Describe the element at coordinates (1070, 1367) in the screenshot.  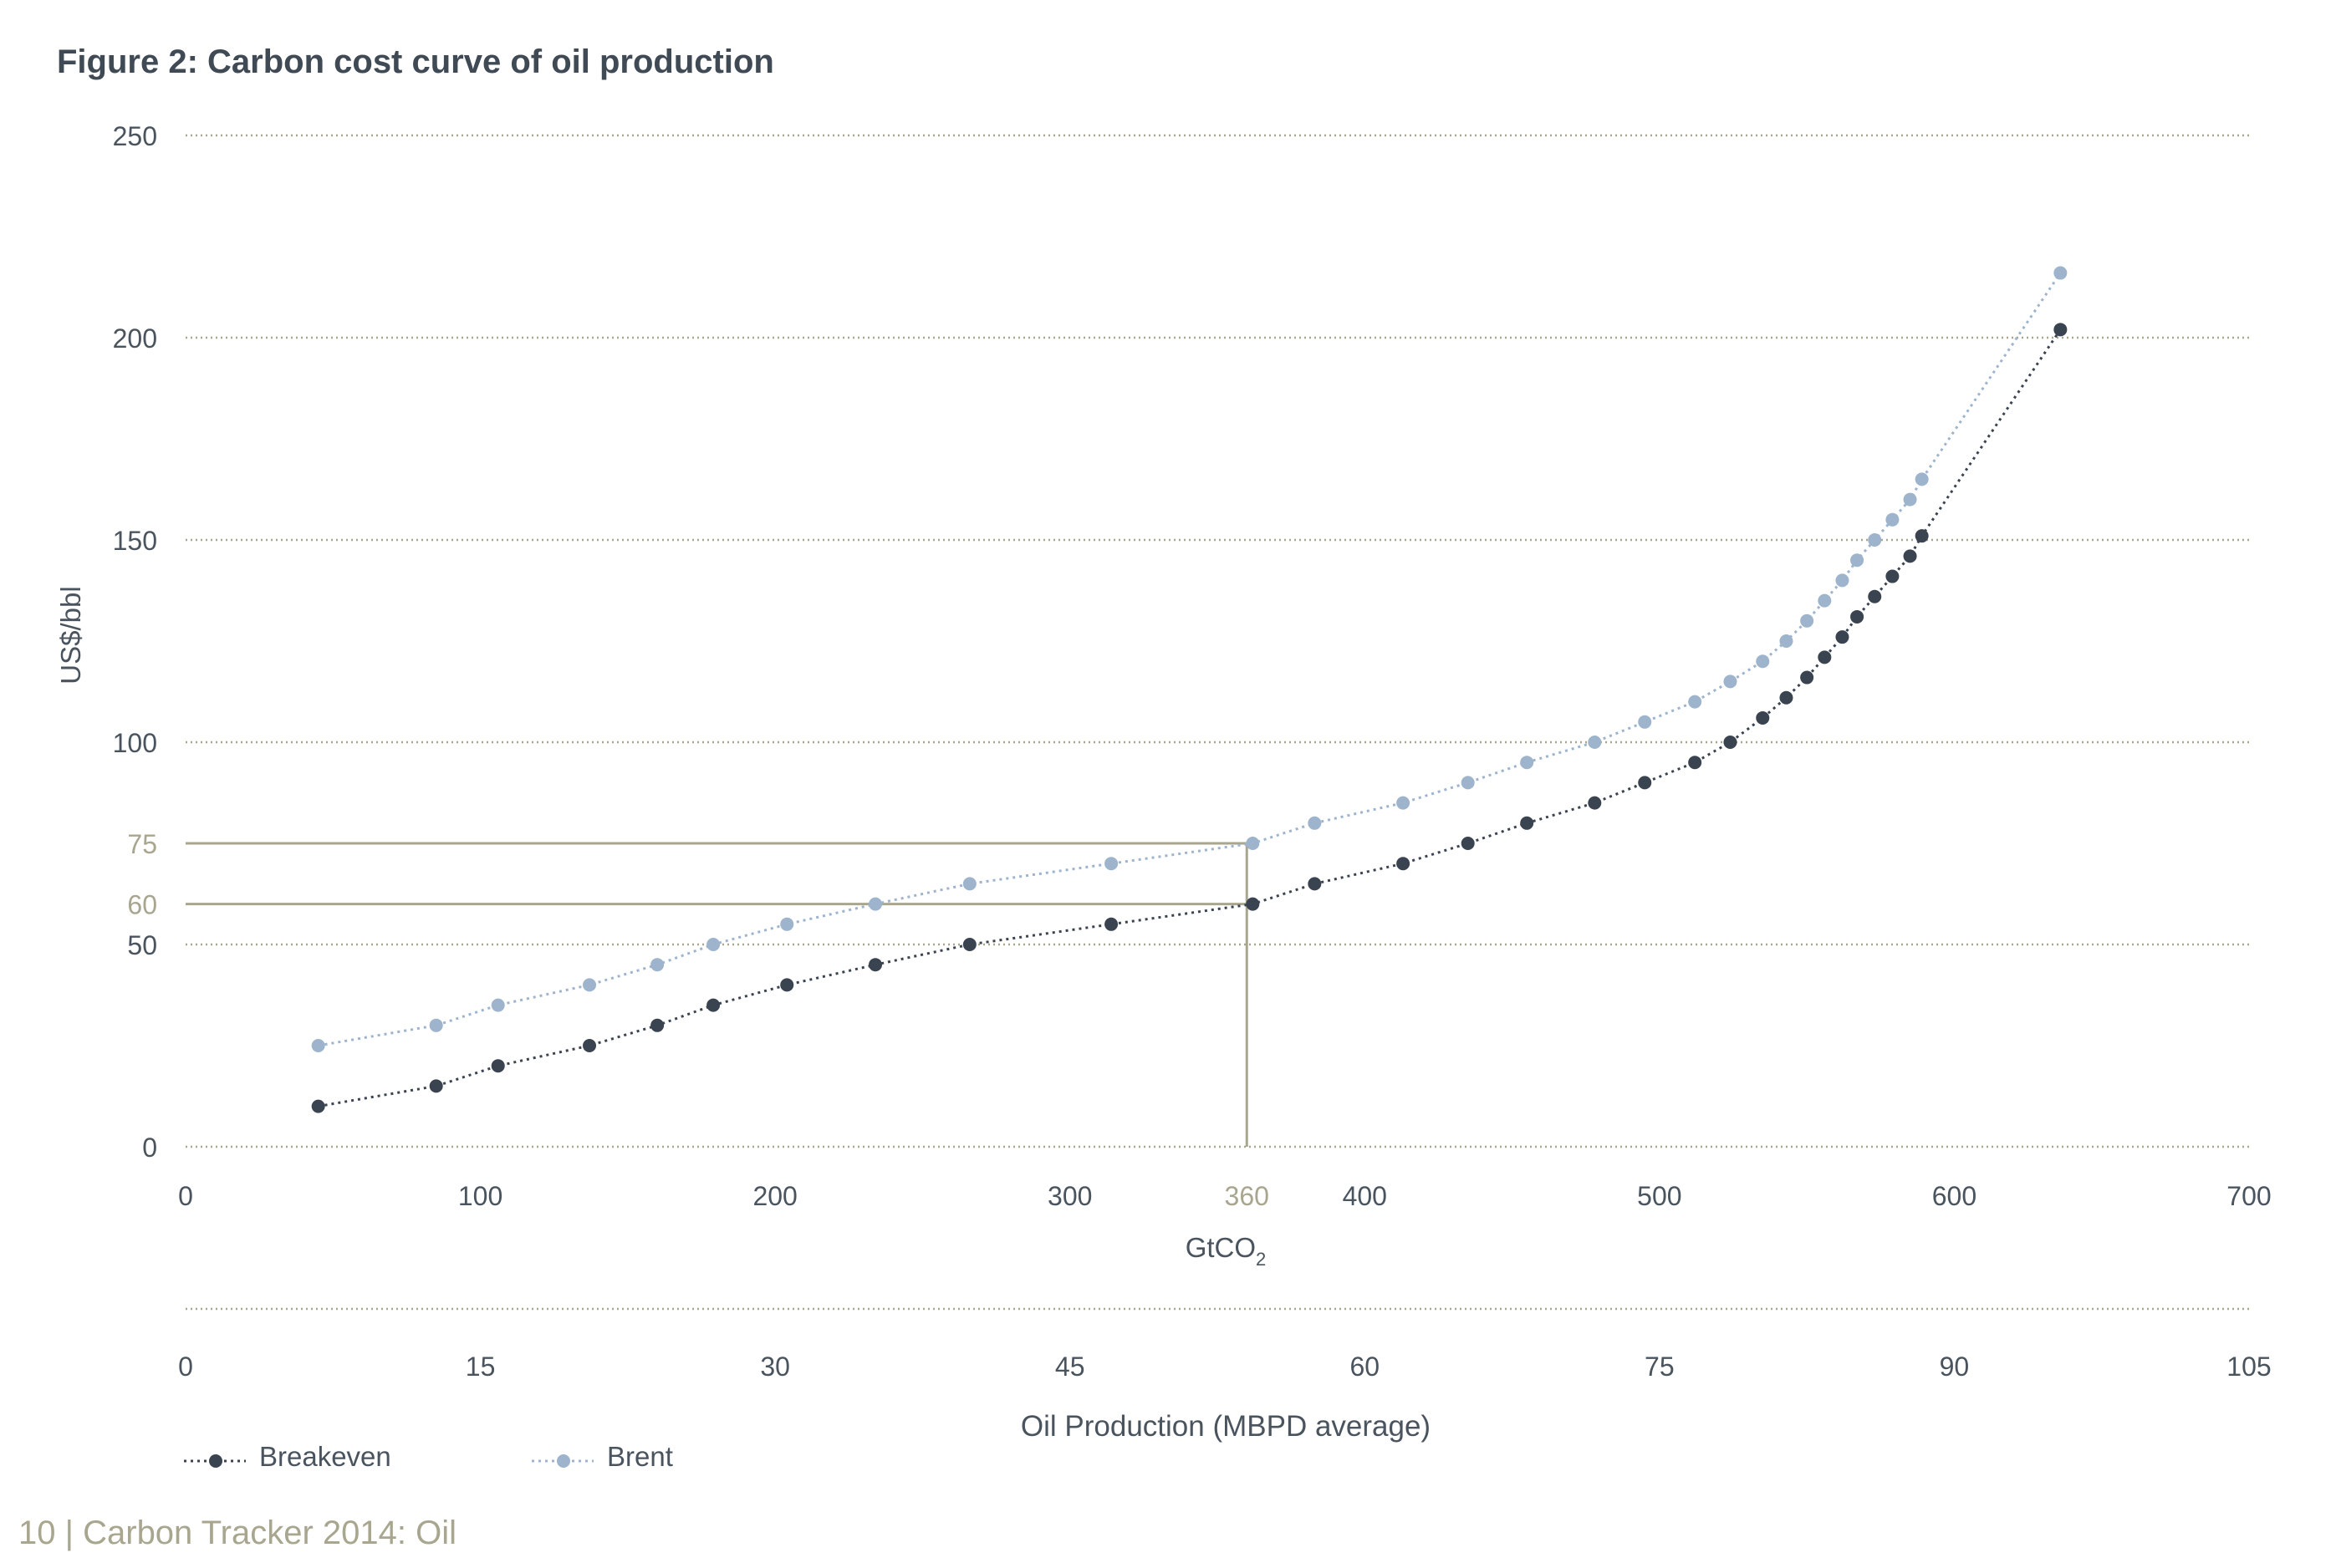
I see `x2-tick-label: 45` at that location.